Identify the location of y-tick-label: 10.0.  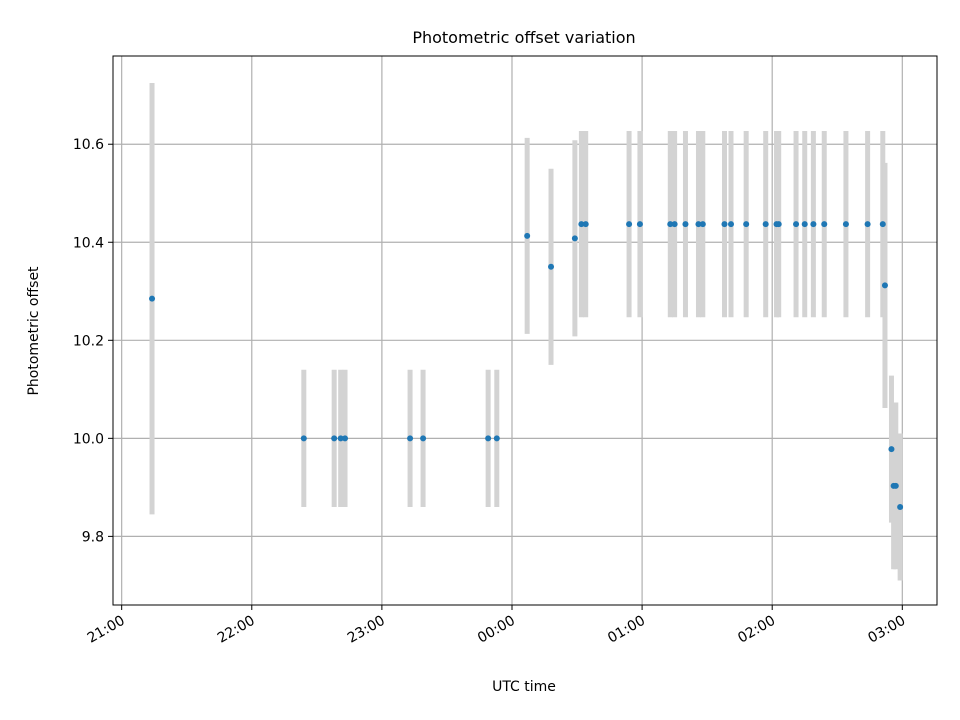
(88, 439).